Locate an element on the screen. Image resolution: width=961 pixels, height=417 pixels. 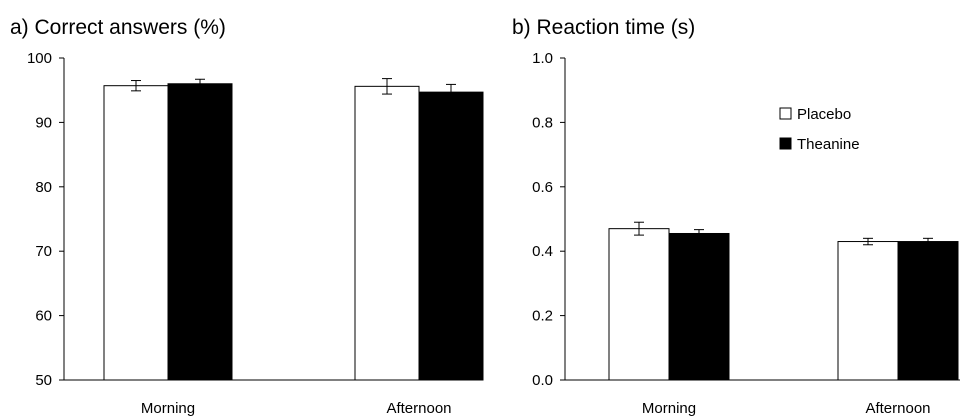
y-tick-label: 80 is located at coordinates (43, 187).